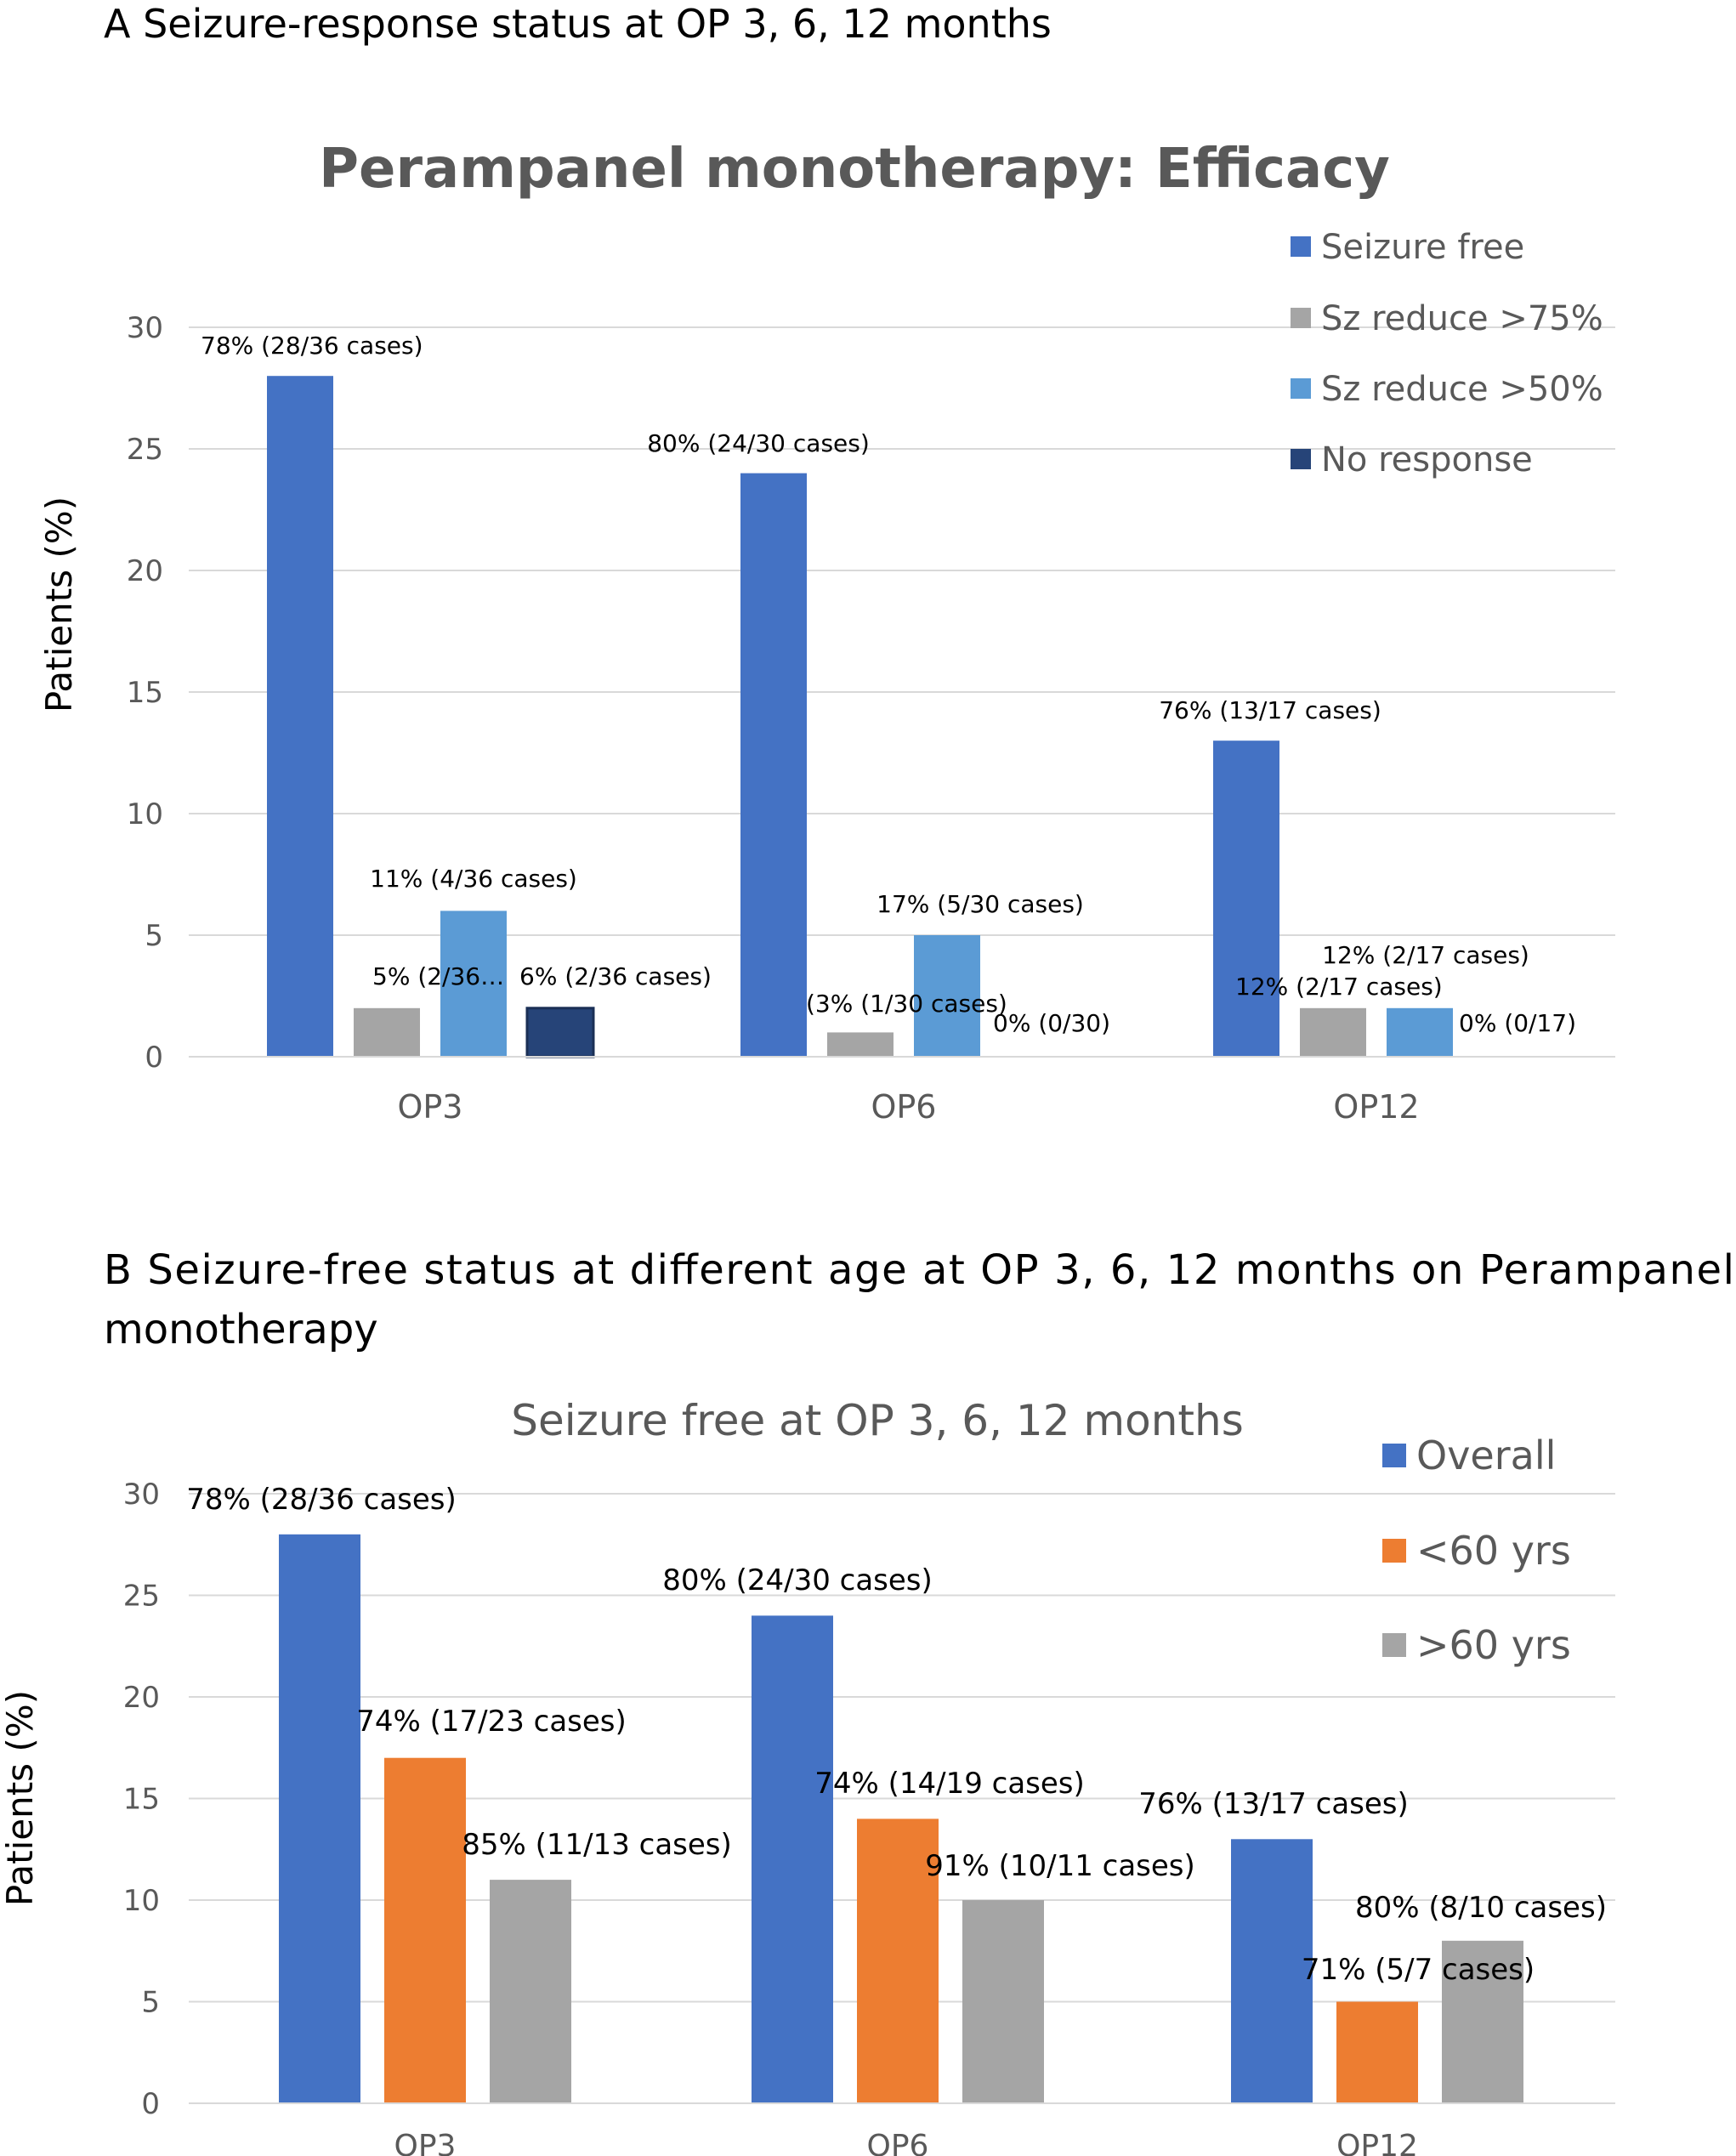 The height and width of the screenshot is (2156, 1736). Describe the element at coordinates (1419, 1970) in the screenshot. I see `data-label: 71% (5/7 cases)` at that location.